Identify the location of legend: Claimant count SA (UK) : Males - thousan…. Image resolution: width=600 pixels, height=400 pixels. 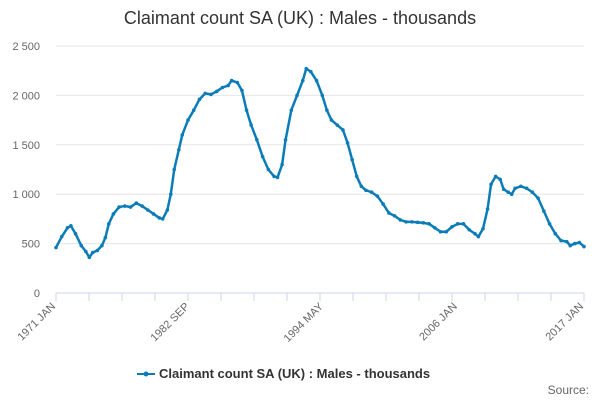
(283, 373).